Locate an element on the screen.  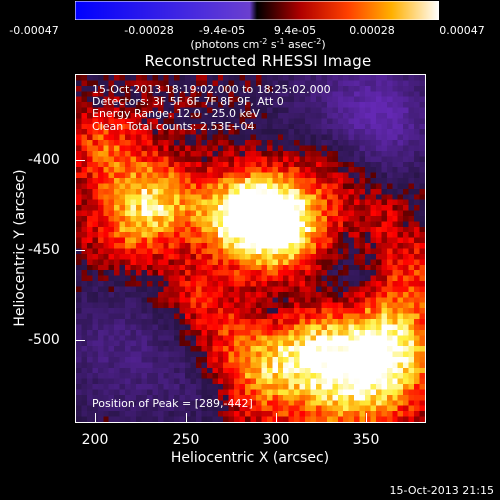
y-tick-label: -450 is located at coordinates (44, 250).